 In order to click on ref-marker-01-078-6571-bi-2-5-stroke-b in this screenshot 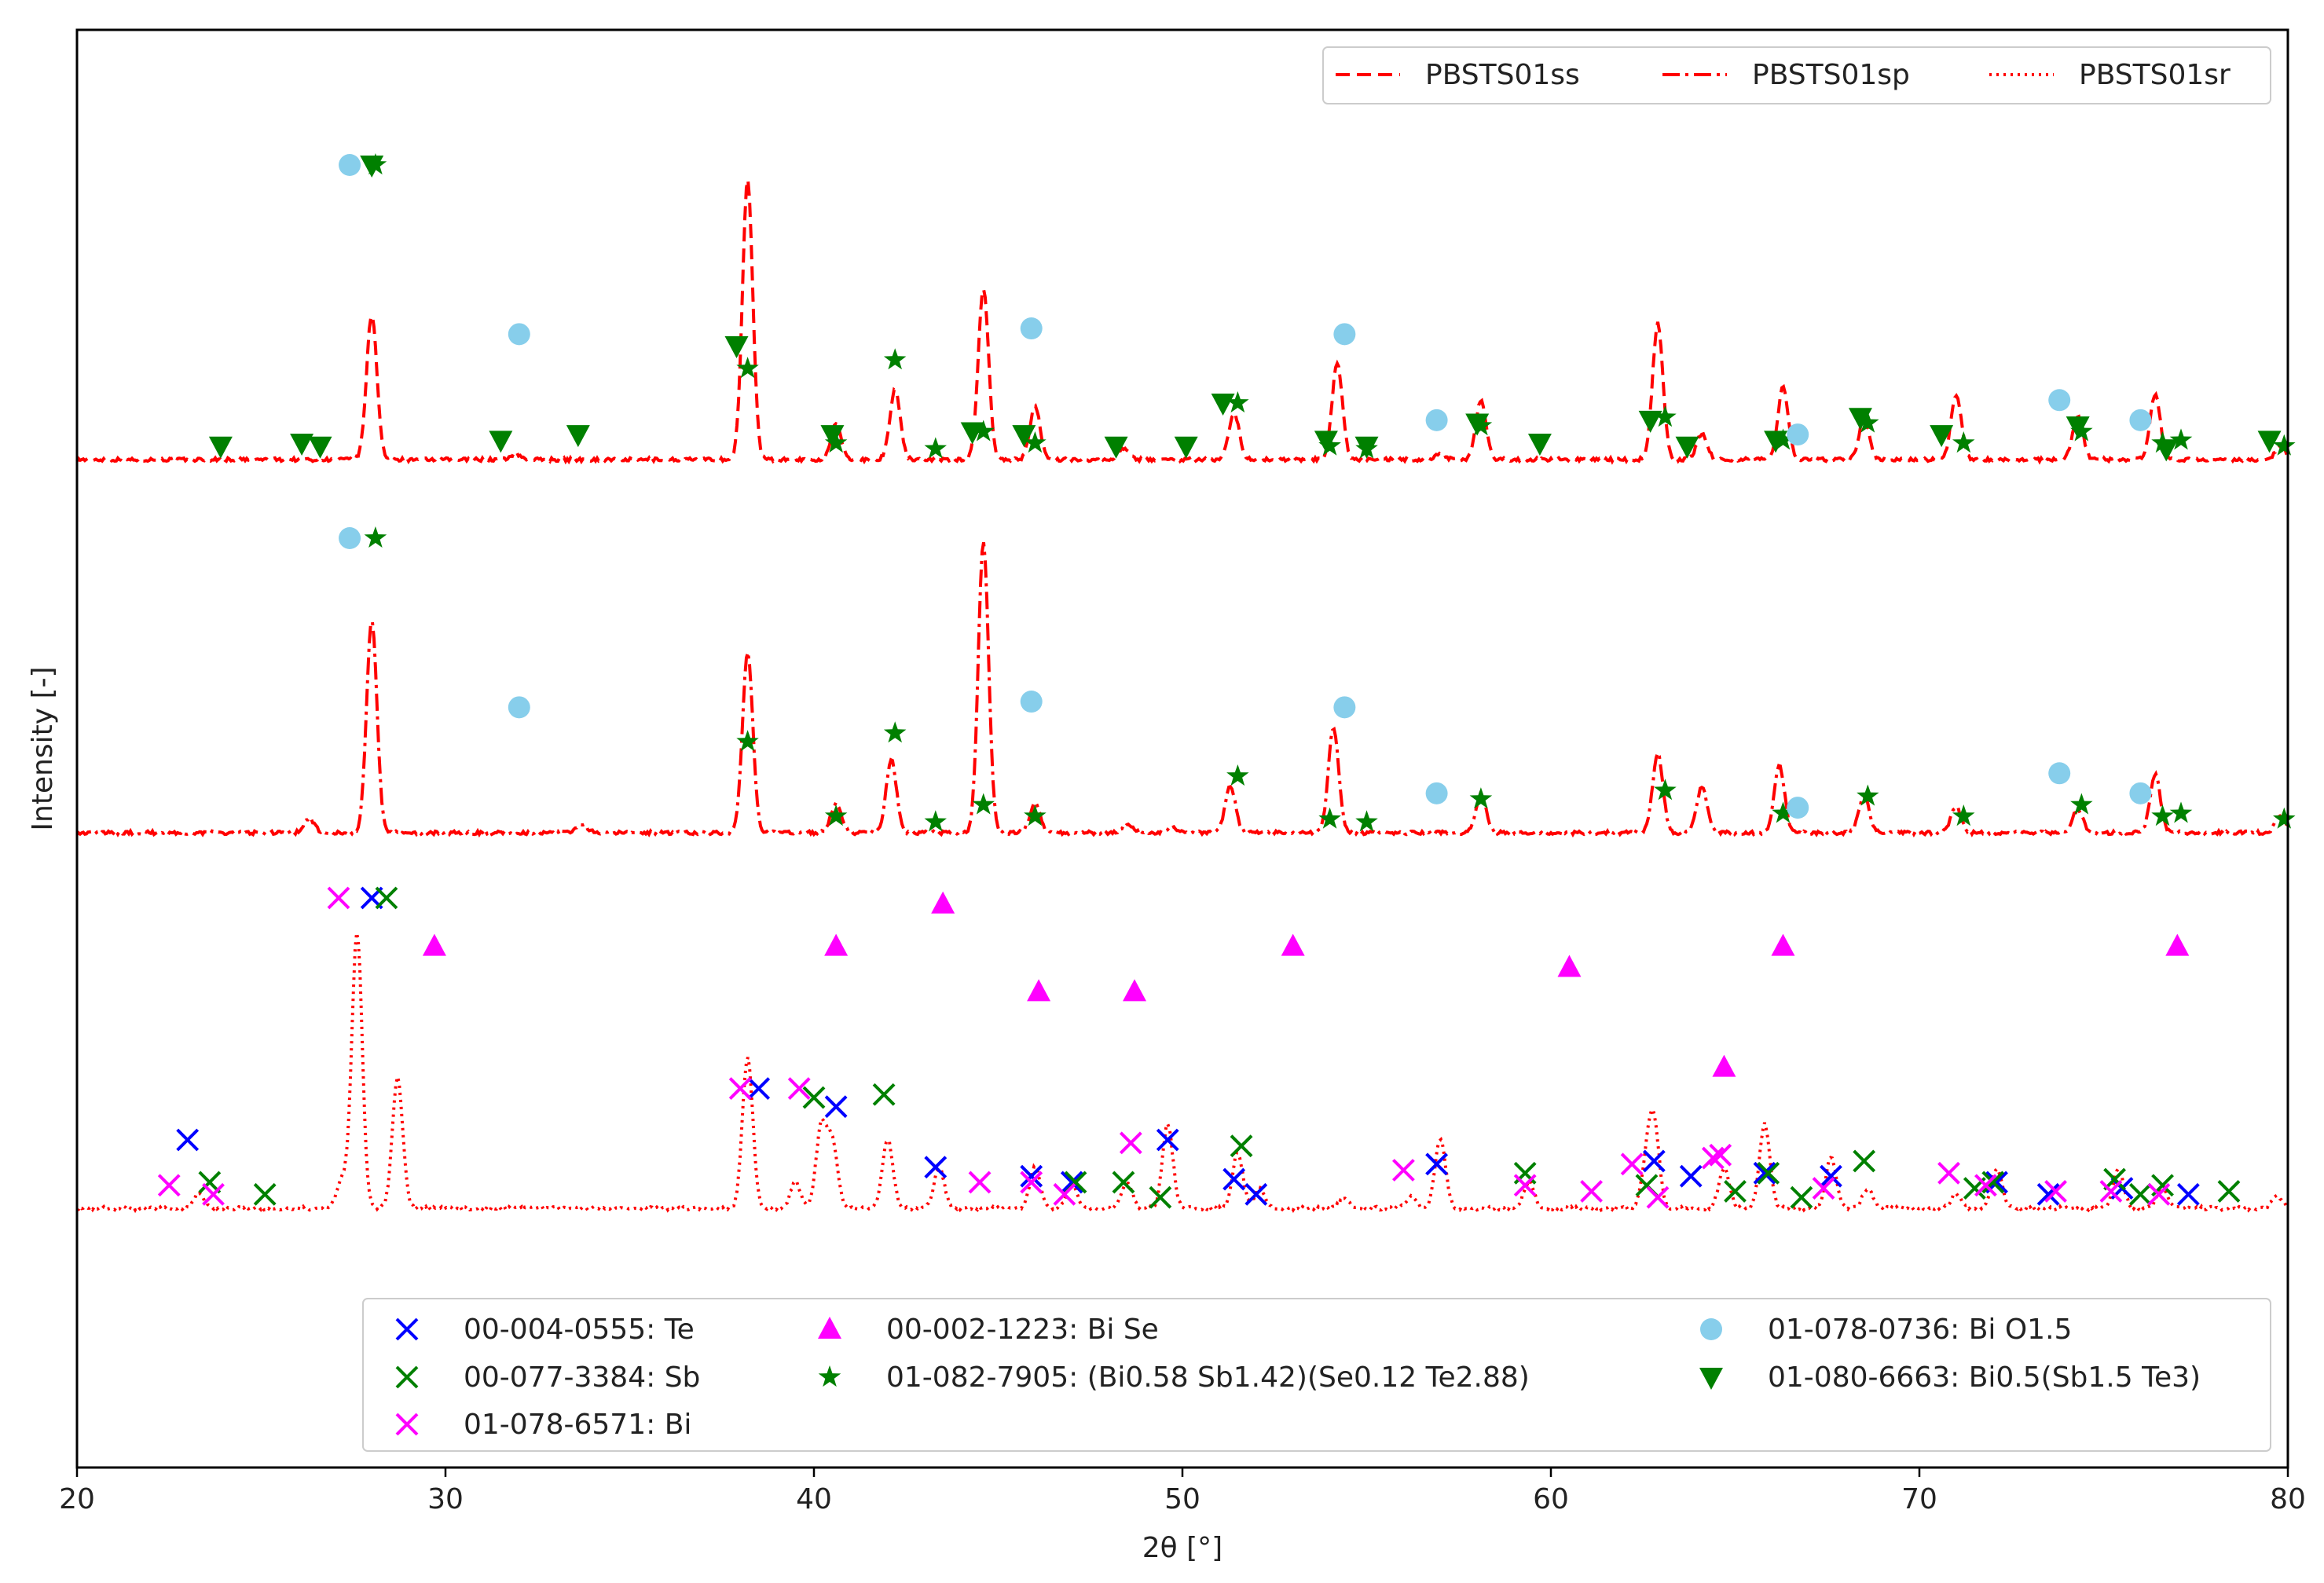, I will do `click(980, 1182)`.